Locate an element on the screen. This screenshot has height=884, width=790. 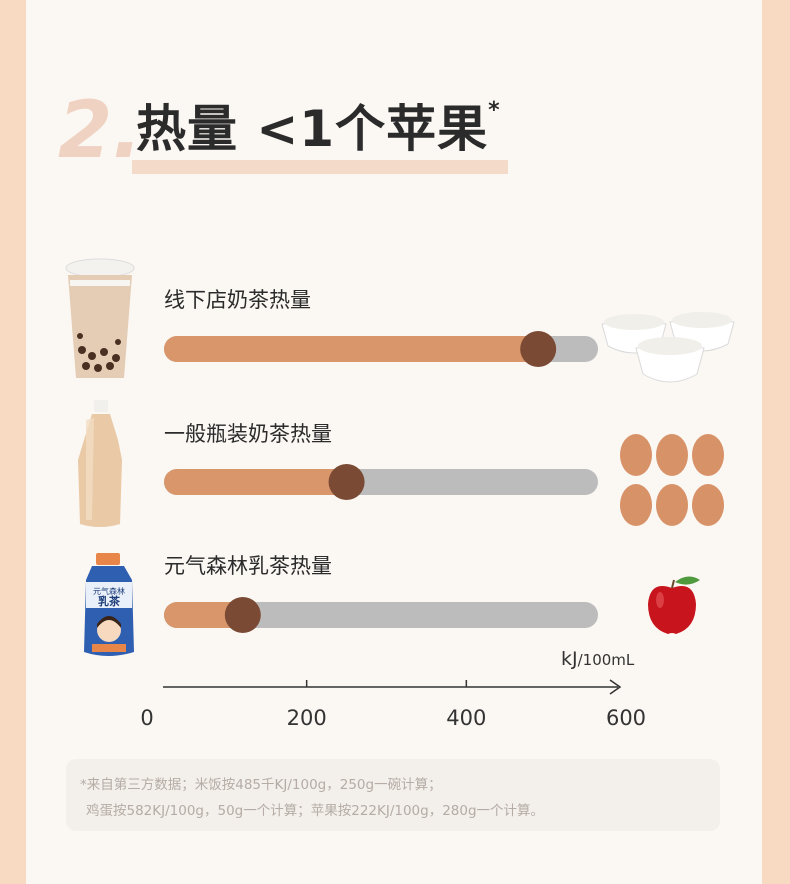
bar-track is located at coordinates (381, 615).